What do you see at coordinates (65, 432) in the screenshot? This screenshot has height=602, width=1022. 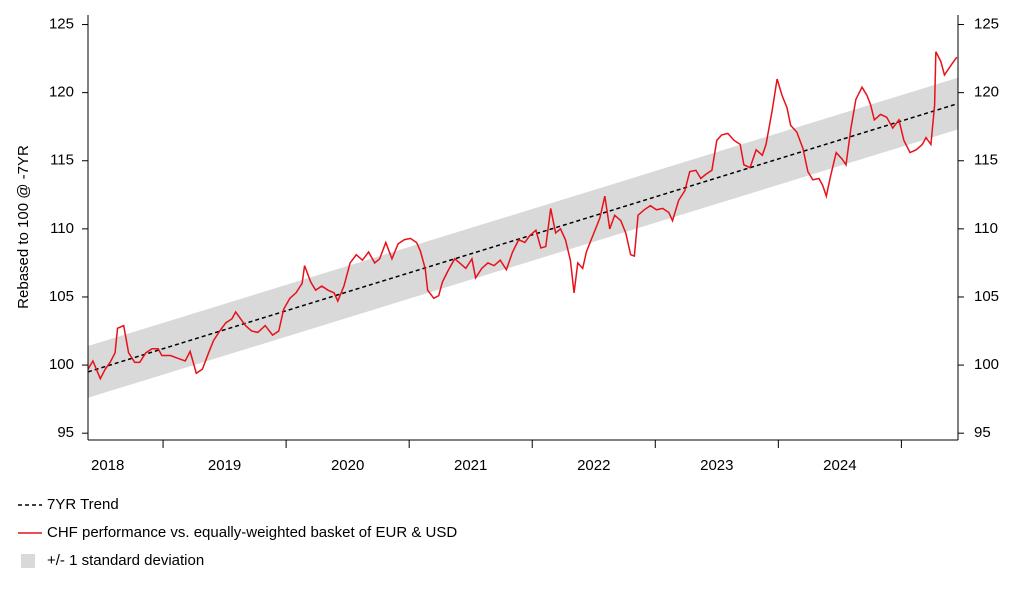 I see `y-tick-label: 95` at bounding box center [65, 432].